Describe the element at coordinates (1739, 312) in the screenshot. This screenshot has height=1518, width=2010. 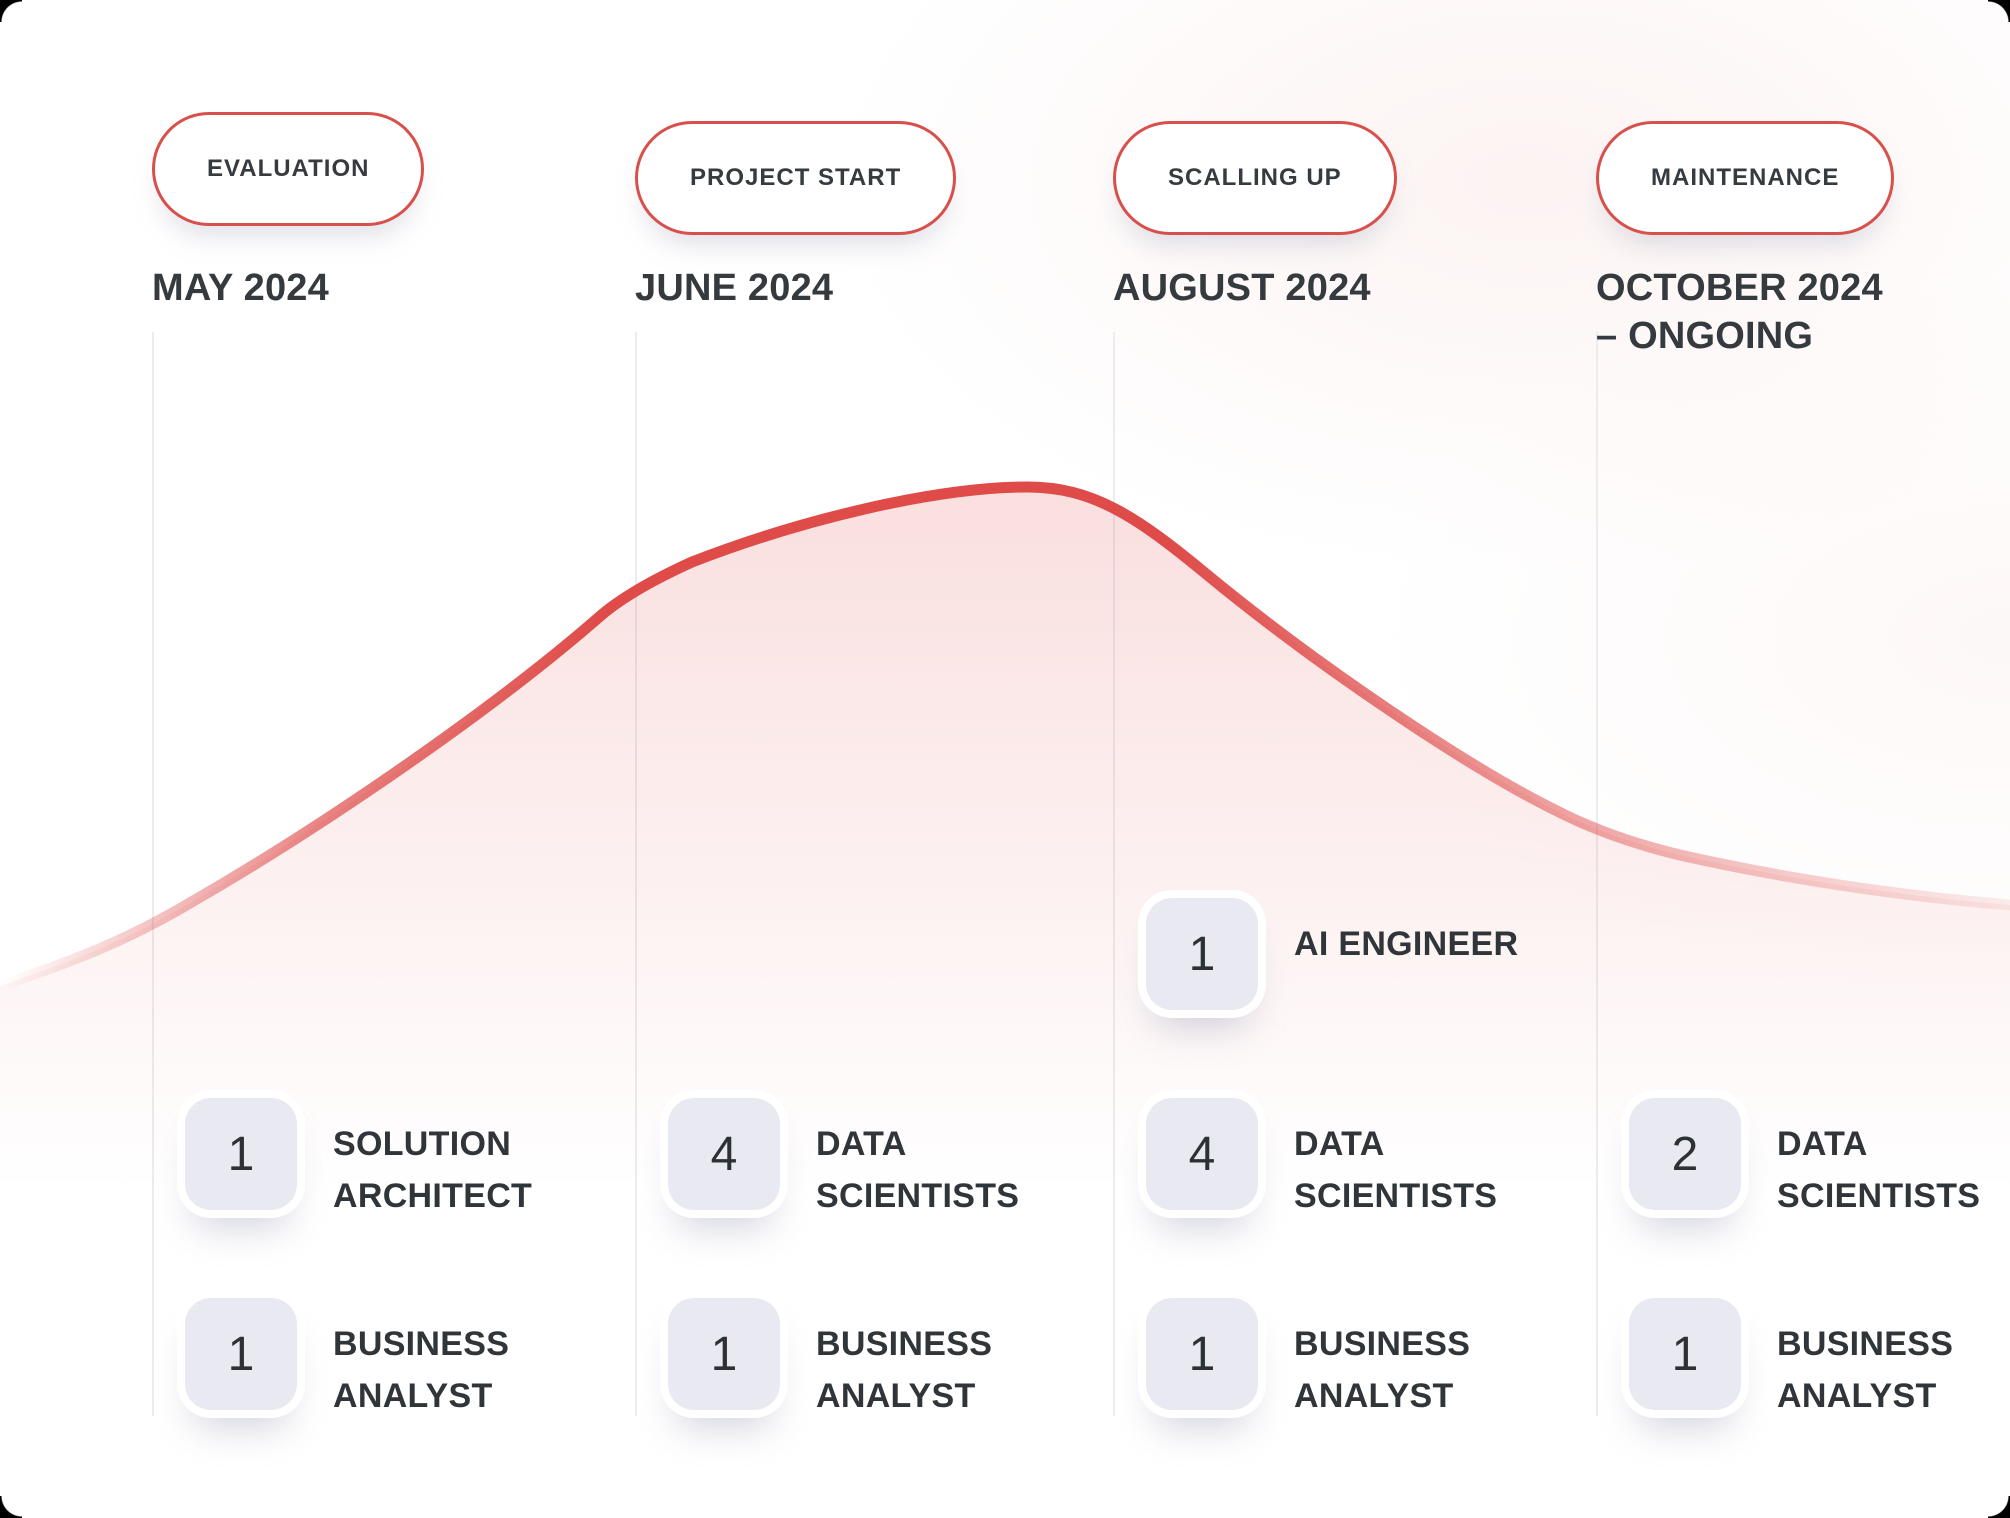
I see `phase-date: OCTOBER 2024 – ONGOING` at that location.